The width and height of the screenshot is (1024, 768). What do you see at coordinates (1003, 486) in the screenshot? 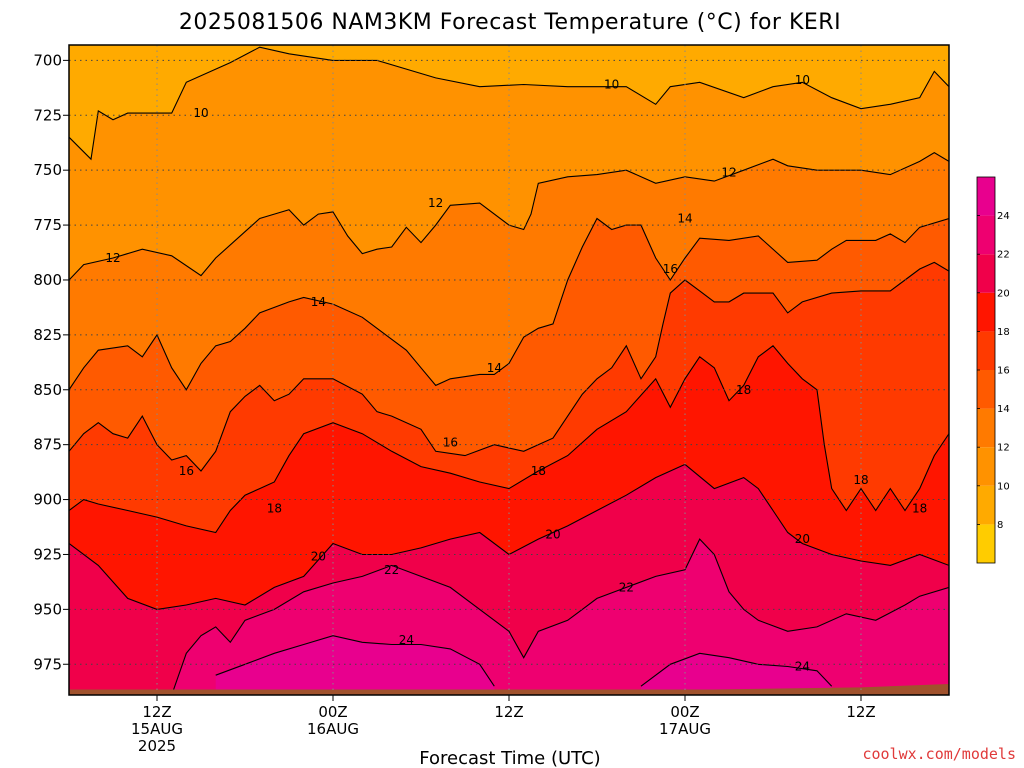
I see `colorbar-label: 10` at bounding box center [1003, 486].